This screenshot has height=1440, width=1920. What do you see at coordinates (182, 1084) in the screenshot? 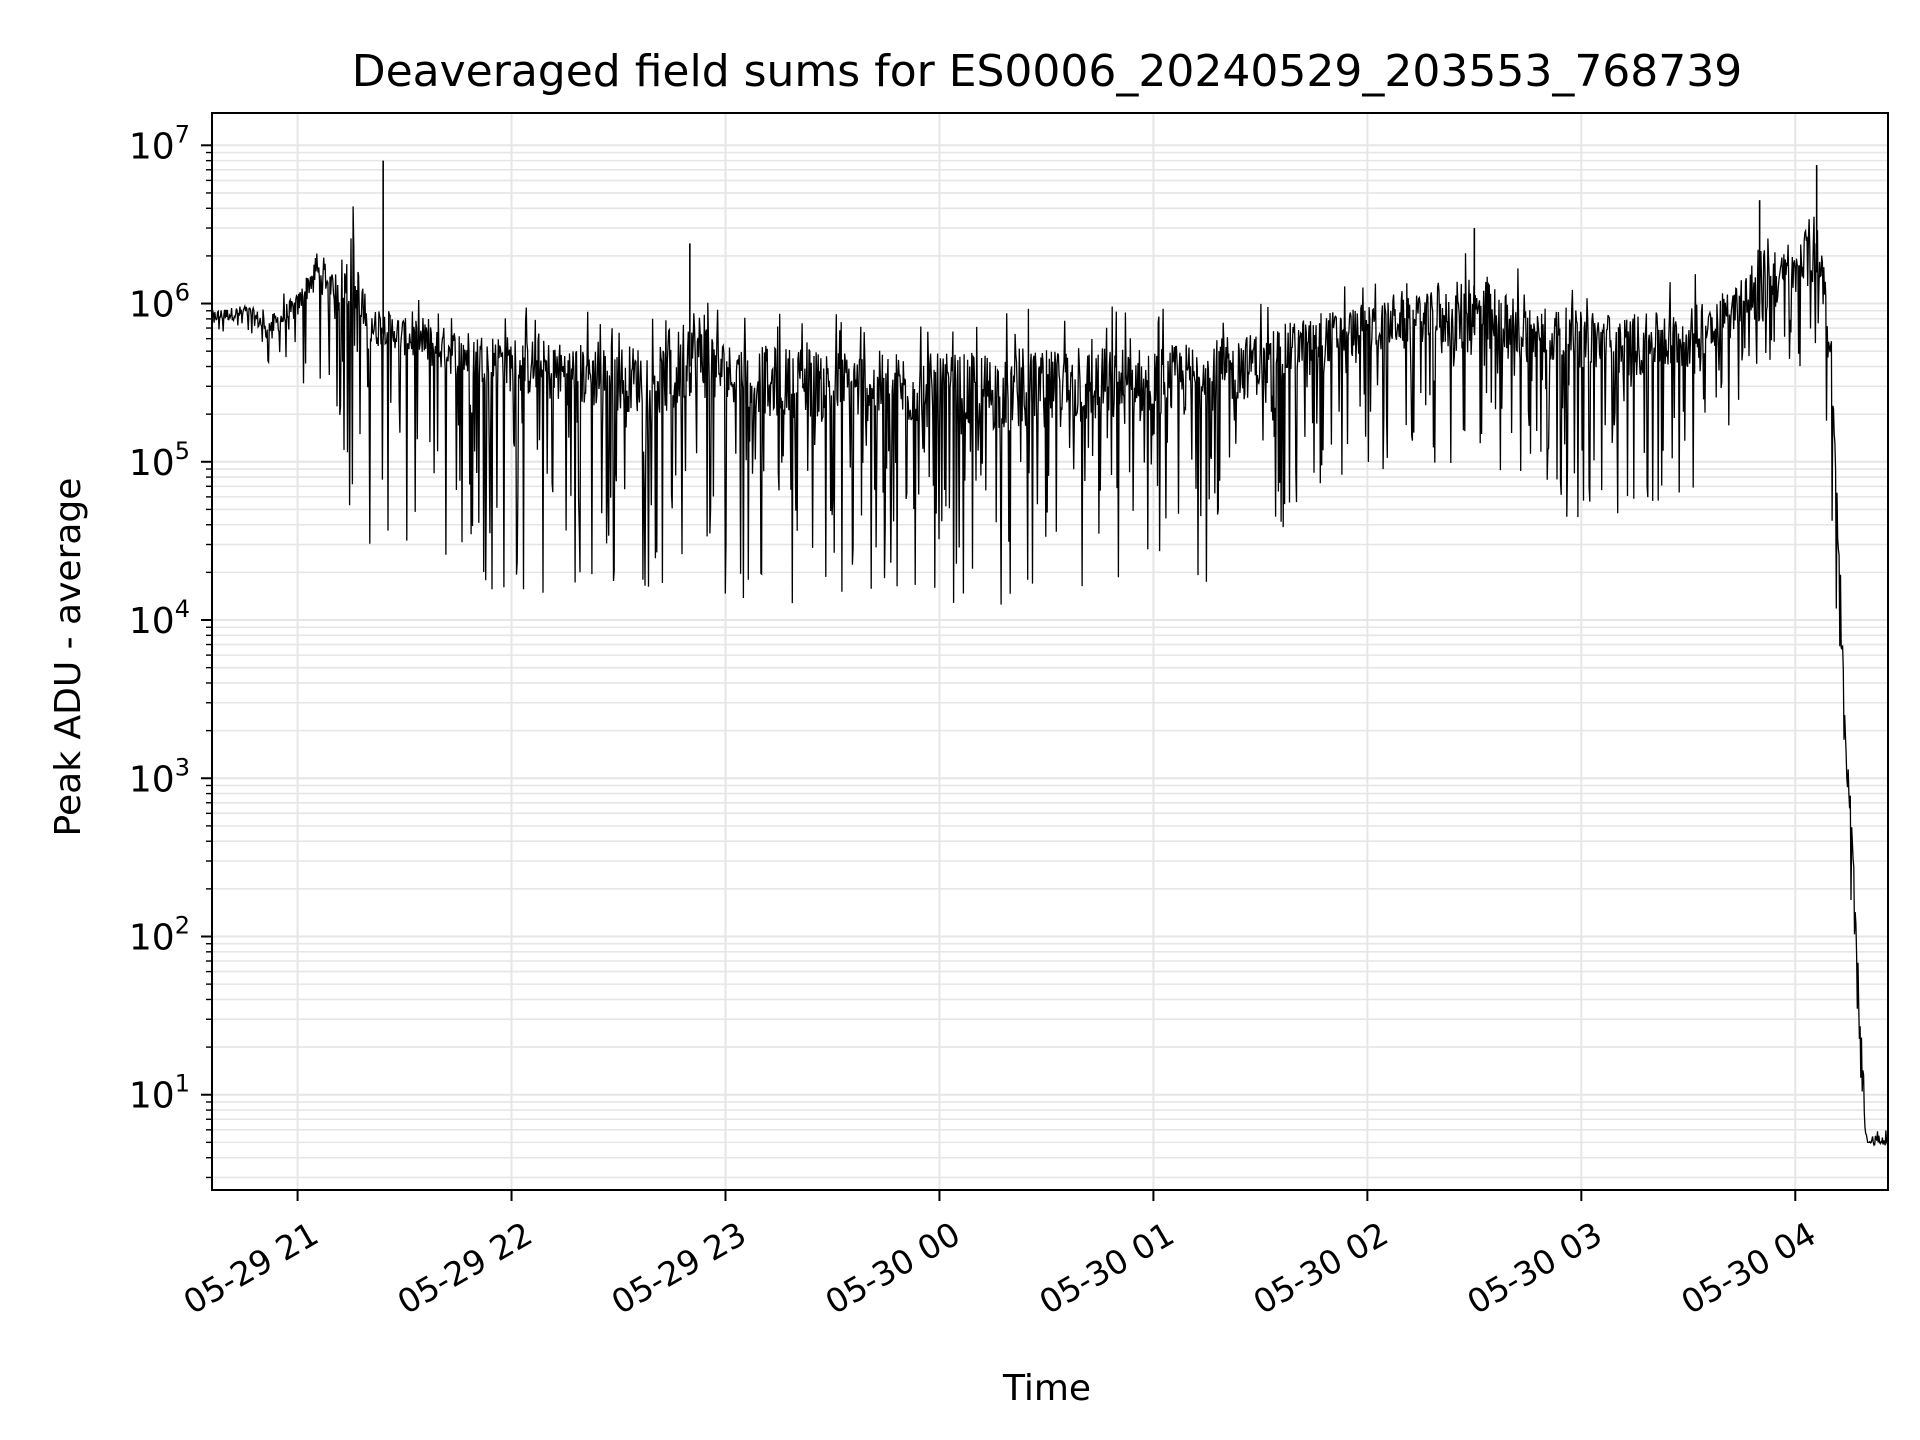
I see `y-tick-exponent: 1` at bounding box center [182, 1084].